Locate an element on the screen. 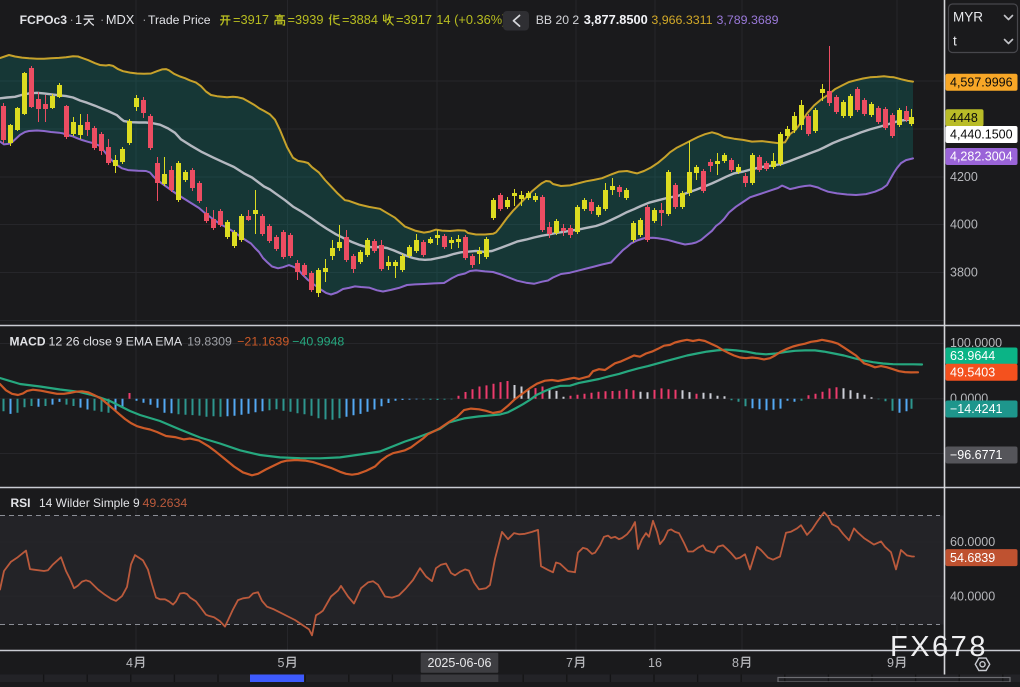 The image size is (1020, 687). svg-text: 4,597.9996 is located at coordinates (981, 83).